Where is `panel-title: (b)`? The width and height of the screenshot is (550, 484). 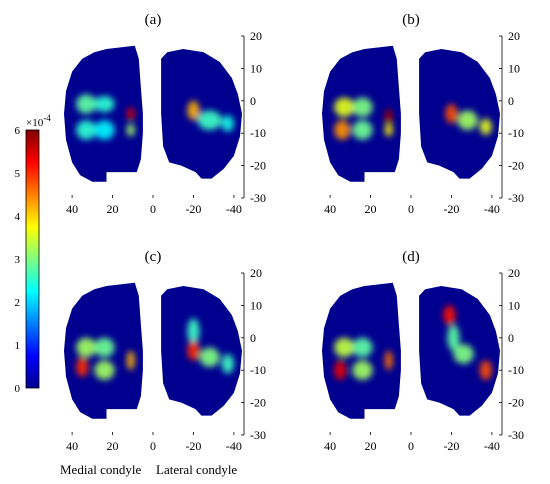
panel-title: (b) is located at coordinates (411, 20).